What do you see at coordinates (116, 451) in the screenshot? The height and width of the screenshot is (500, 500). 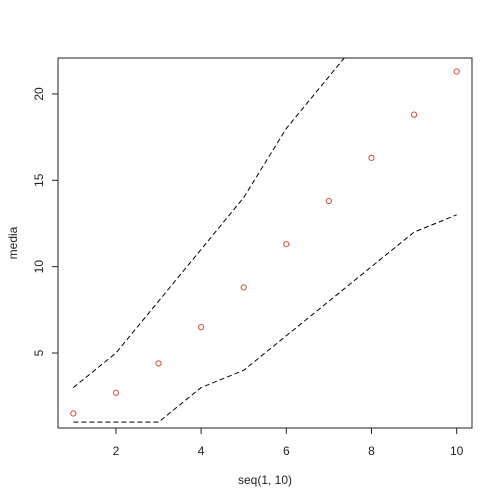 I see `x-tick-label: 2` at bounding box center [116, 451].